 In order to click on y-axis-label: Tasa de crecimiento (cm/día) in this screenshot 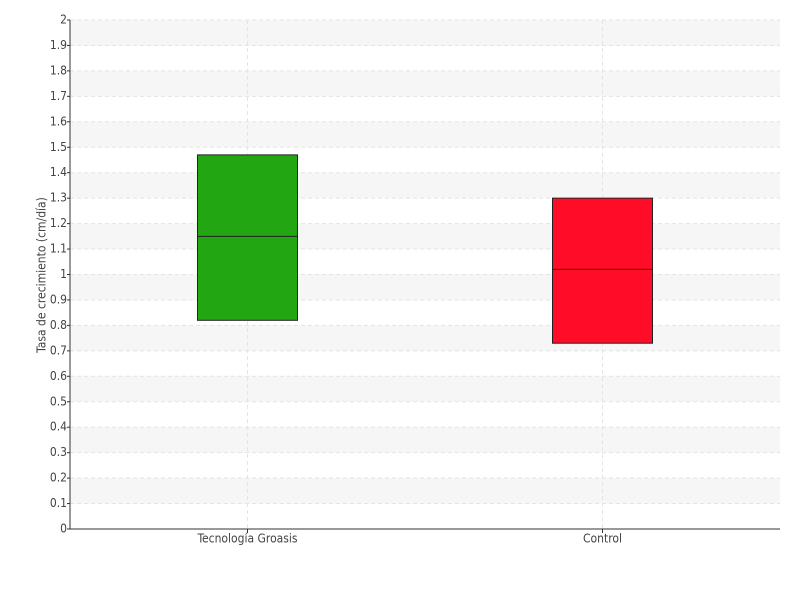, I will do `click(42, 275)`.